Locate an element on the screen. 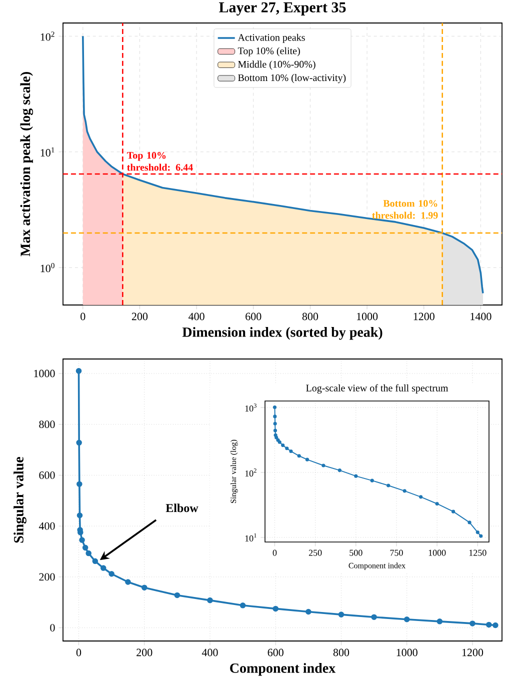 The width and height of the screenshot is (505, 683). legend-label: Bottom 10% (low-activity) is located at coordinates (292, 79).